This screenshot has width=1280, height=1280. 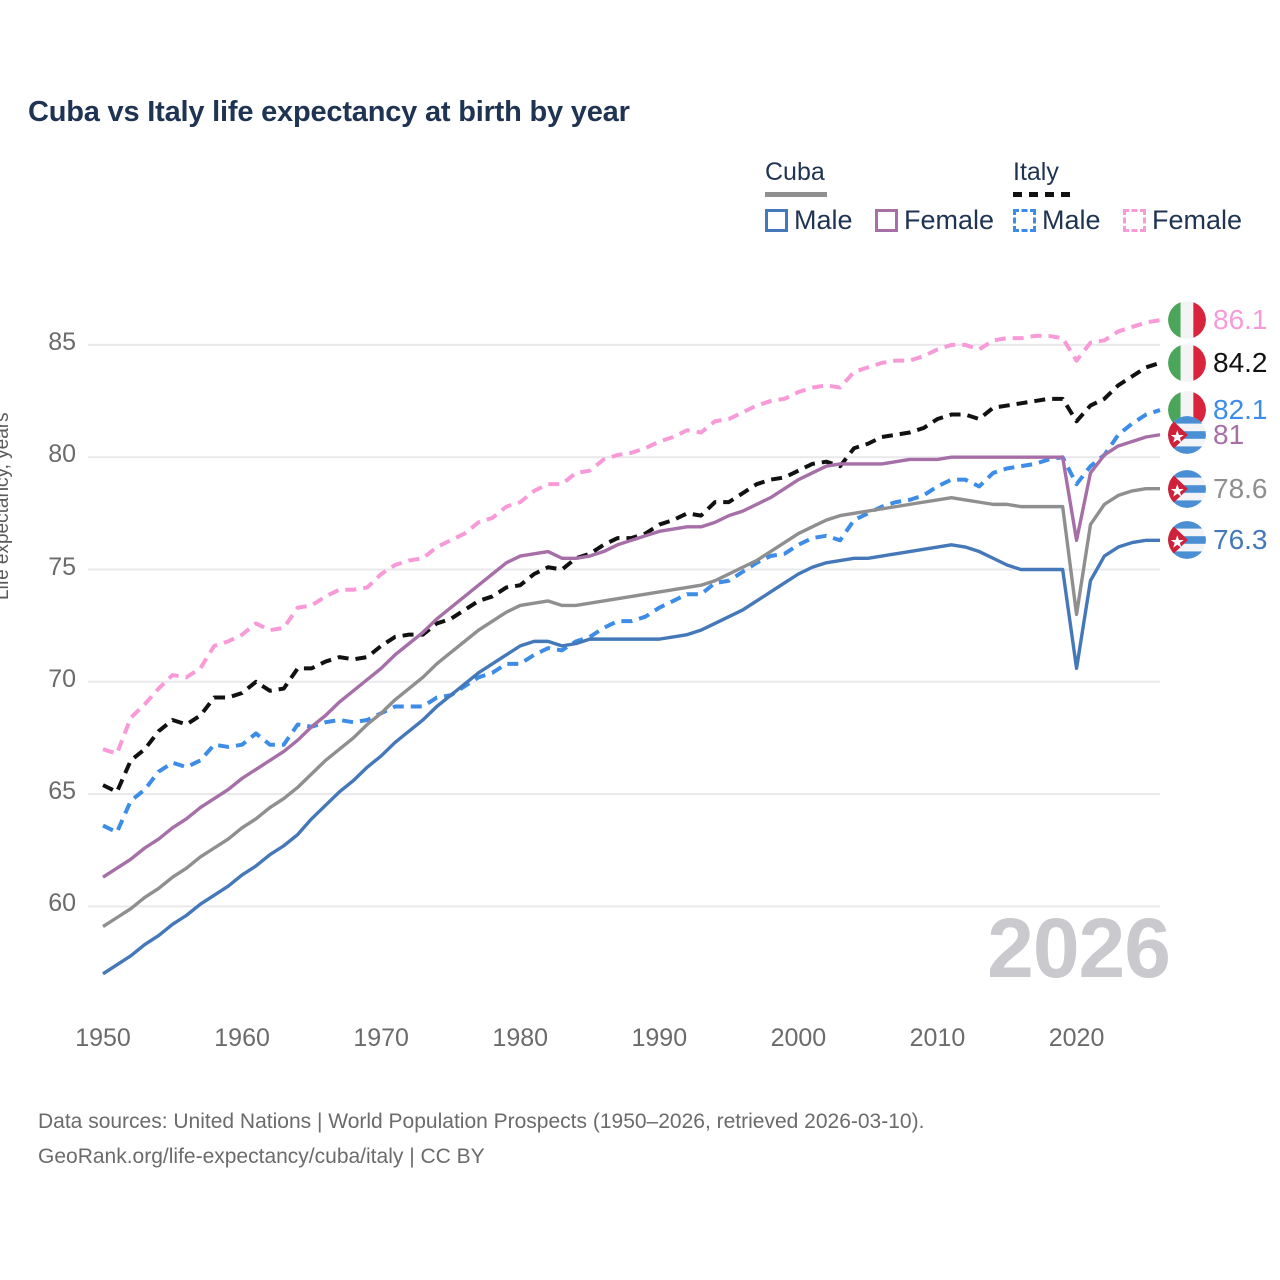 I want to click on legend-label-italy-female: Female, so click(x=1197, y=220).